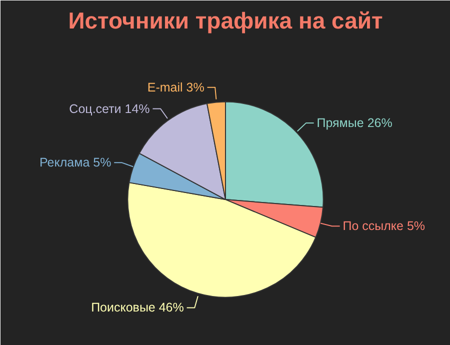 The width and height of the screenshot is (450, 345). I want to click on chart-title: Источники трафика на сайт, so click(225, 21).